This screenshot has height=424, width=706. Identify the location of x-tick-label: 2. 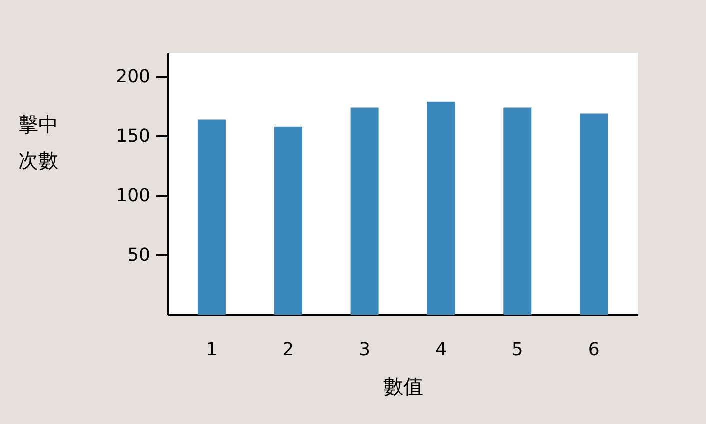
(288, 350).